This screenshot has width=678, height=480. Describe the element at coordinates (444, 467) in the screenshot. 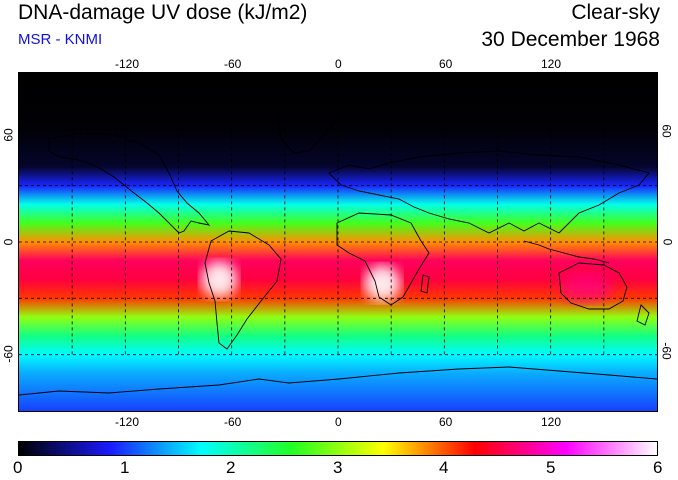

I see `colorbar-label-4: 4` at that location.